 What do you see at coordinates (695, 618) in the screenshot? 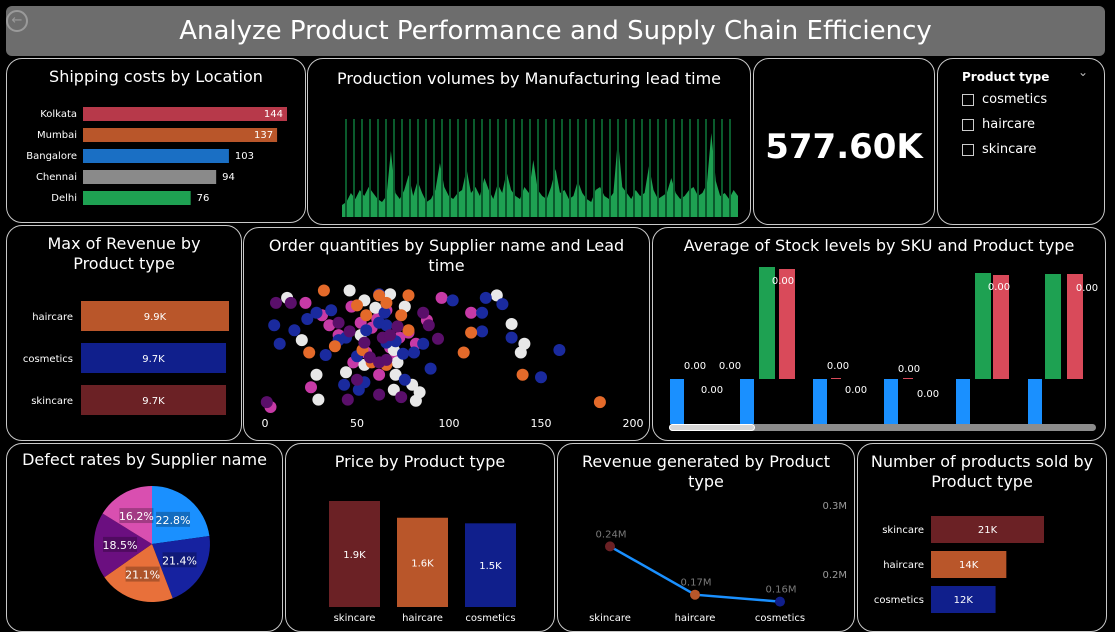
I see `revenue-category-label: haircare` at bounding box center [695, 618].